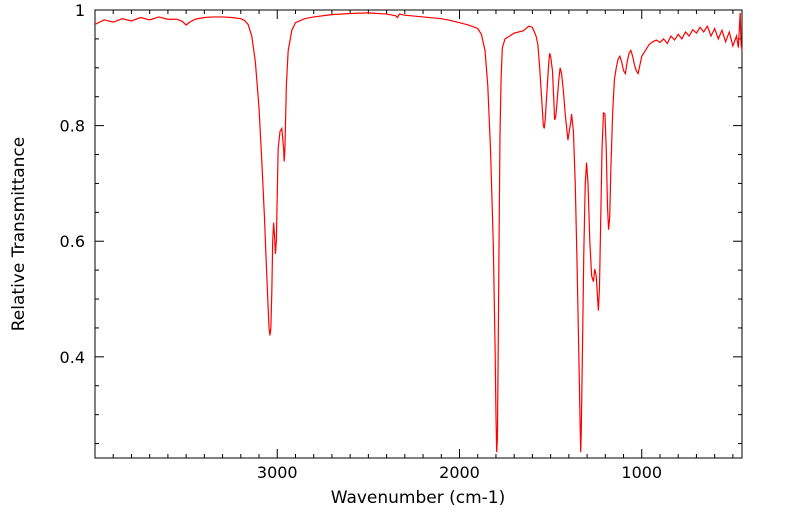 The image size is (799, 516). Describe the element at coordinates (72, 241) in the screenshot. I see `y-tick-label: 0.6` at that location.